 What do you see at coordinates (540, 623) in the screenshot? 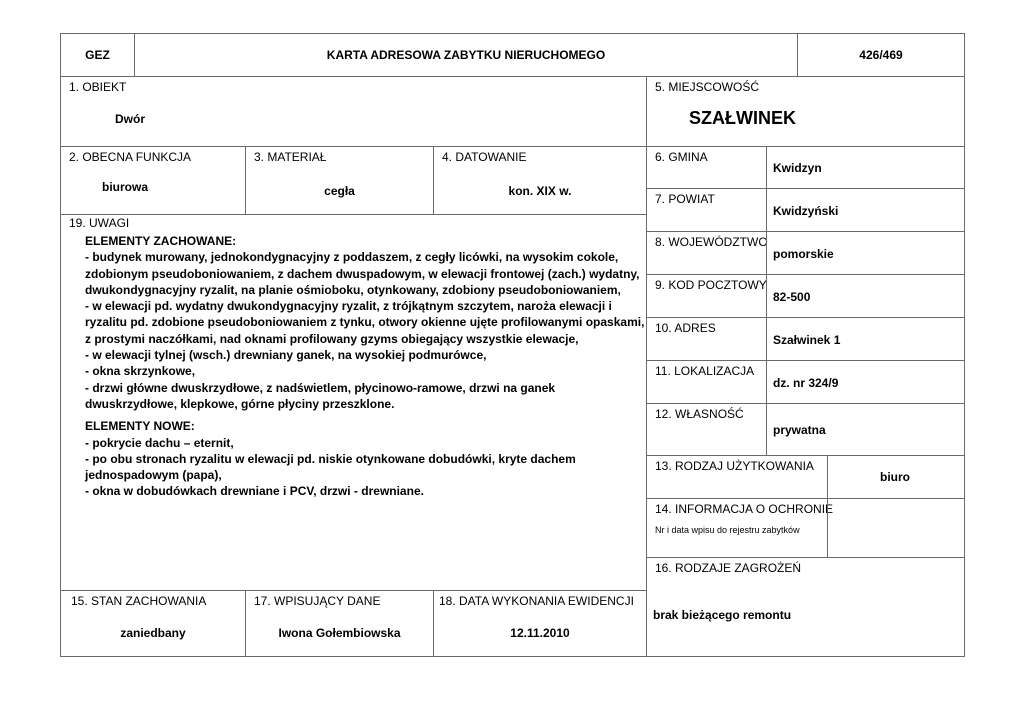
I see `data-ewidencji-cell: 18. DATA WYKONANIA EWIDENCJI 12.11.2010` at bounding box center [540, 623].